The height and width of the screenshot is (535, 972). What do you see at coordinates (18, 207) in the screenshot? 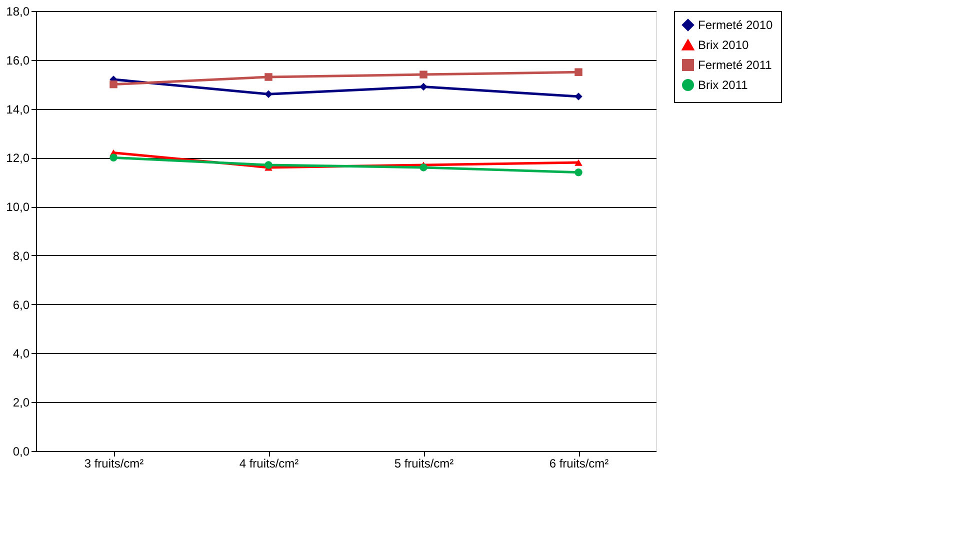
I see `y-tick-label: 10,0` at bounding box center [18, 207].